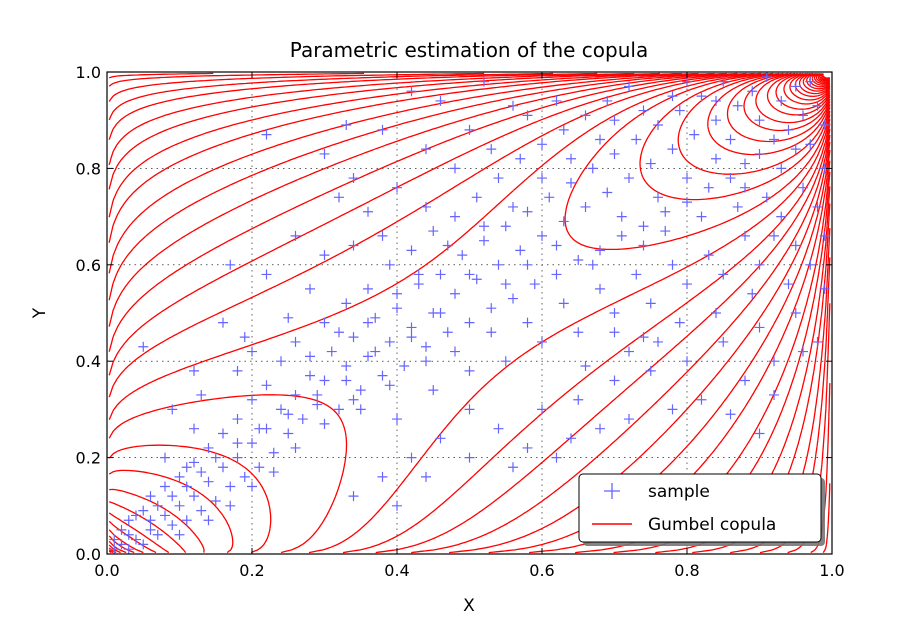 The image size is (916, 638). I want to click on legend: sample Gumbel copula, so click(701, 509).